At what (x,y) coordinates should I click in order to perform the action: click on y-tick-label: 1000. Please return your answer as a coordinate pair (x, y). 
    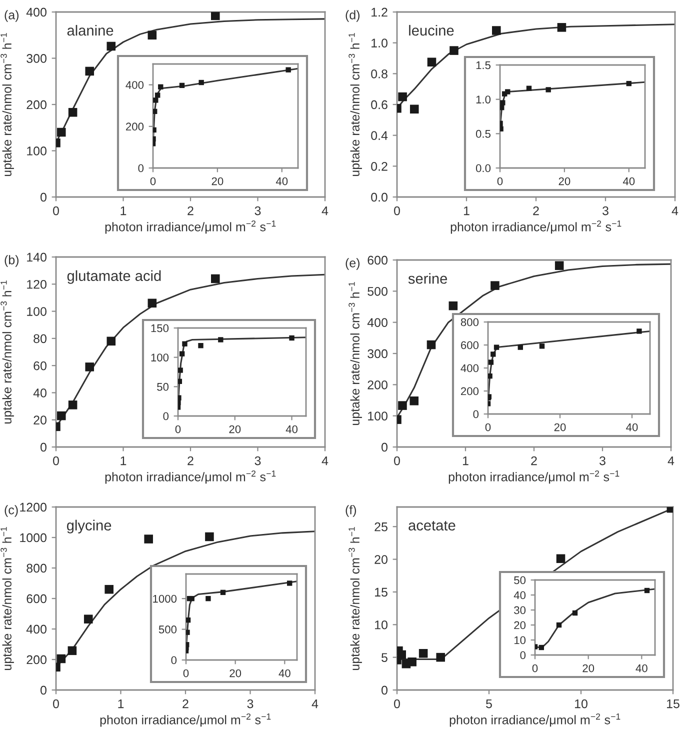
    Looking at the image, I should click on (33, 537).